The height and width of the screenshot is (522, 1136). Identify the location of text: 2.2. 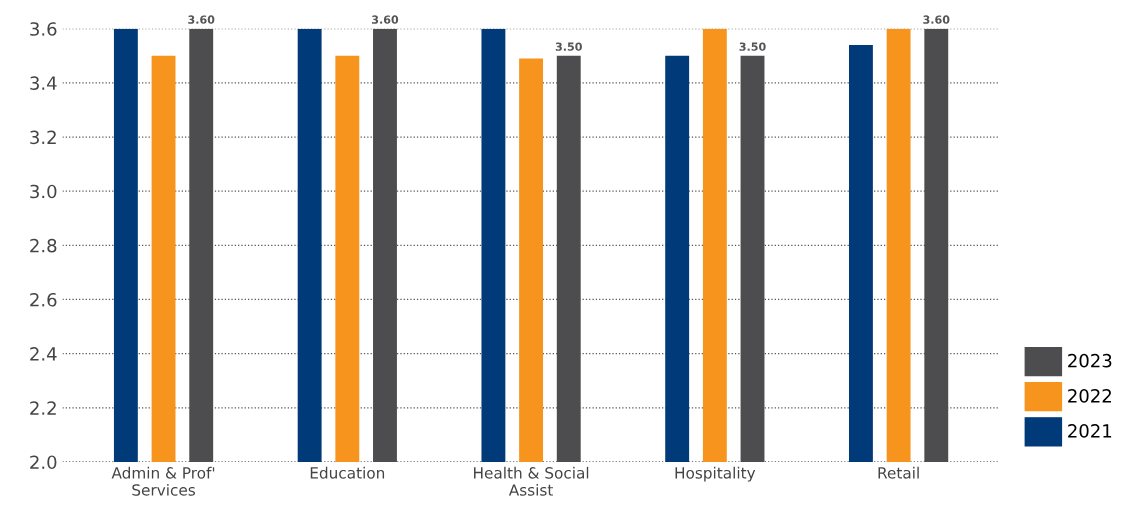
(43, 408).